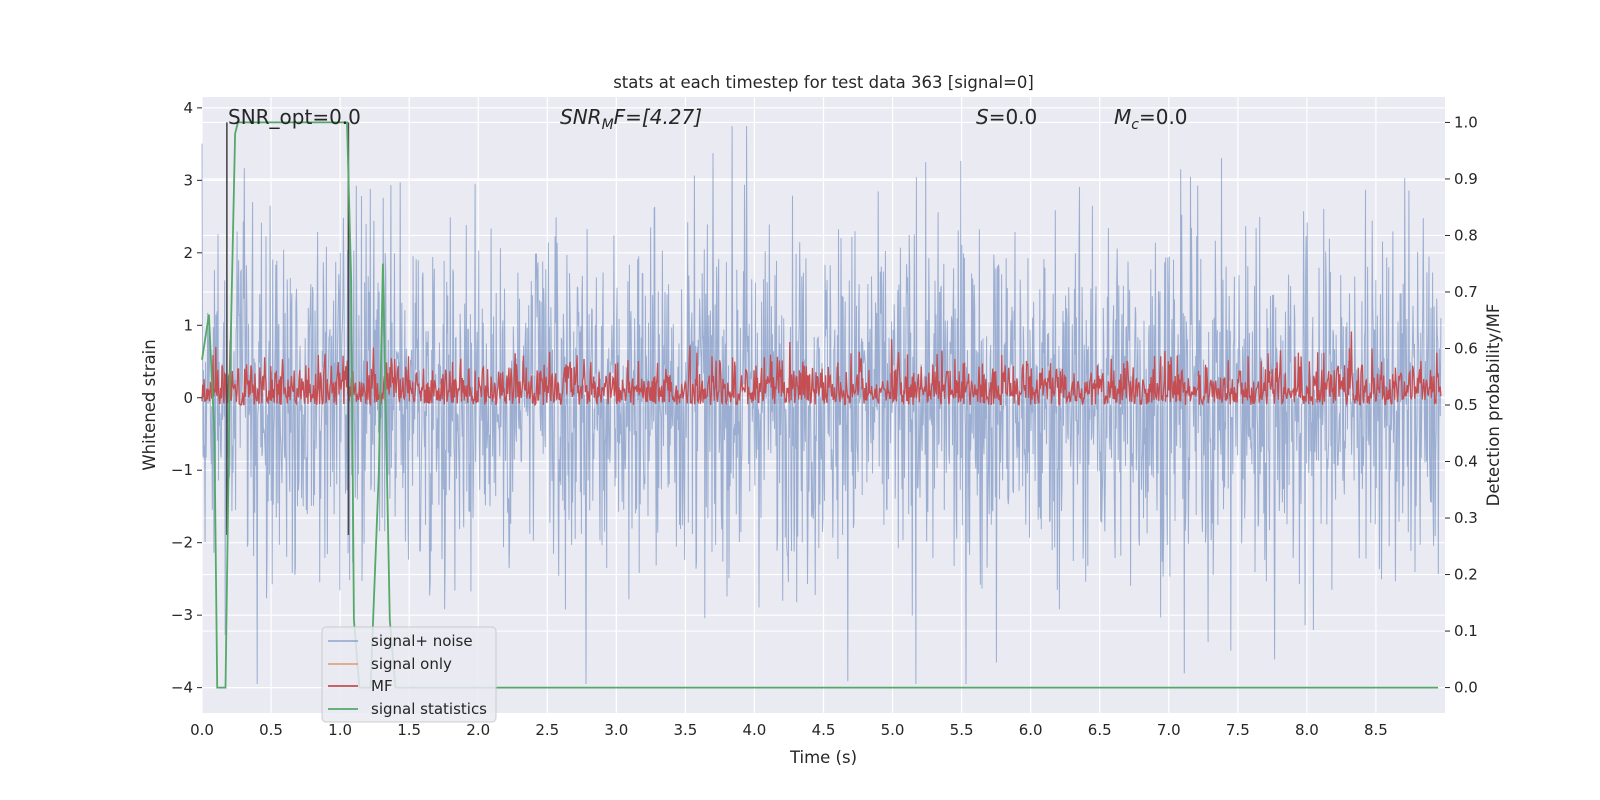 The image size is (1600, 800). Describe the element at coordinates (409, 730) in the screenshot. I see `x-tick-label: 1.5` at that location.